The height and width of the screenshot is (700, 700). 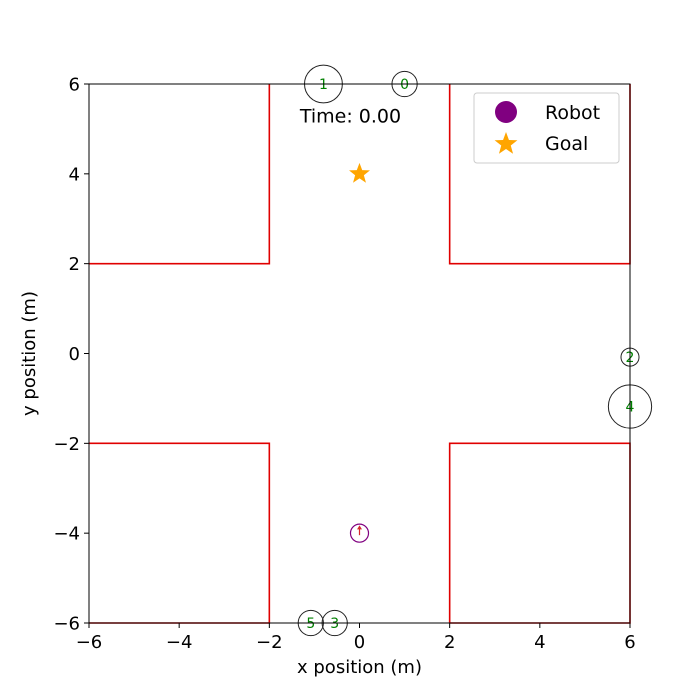 What do you see at coordinates (29, 353) in the screenshot?
I see `y-axis-label: y position (m)` at bounding box center [29, 353].